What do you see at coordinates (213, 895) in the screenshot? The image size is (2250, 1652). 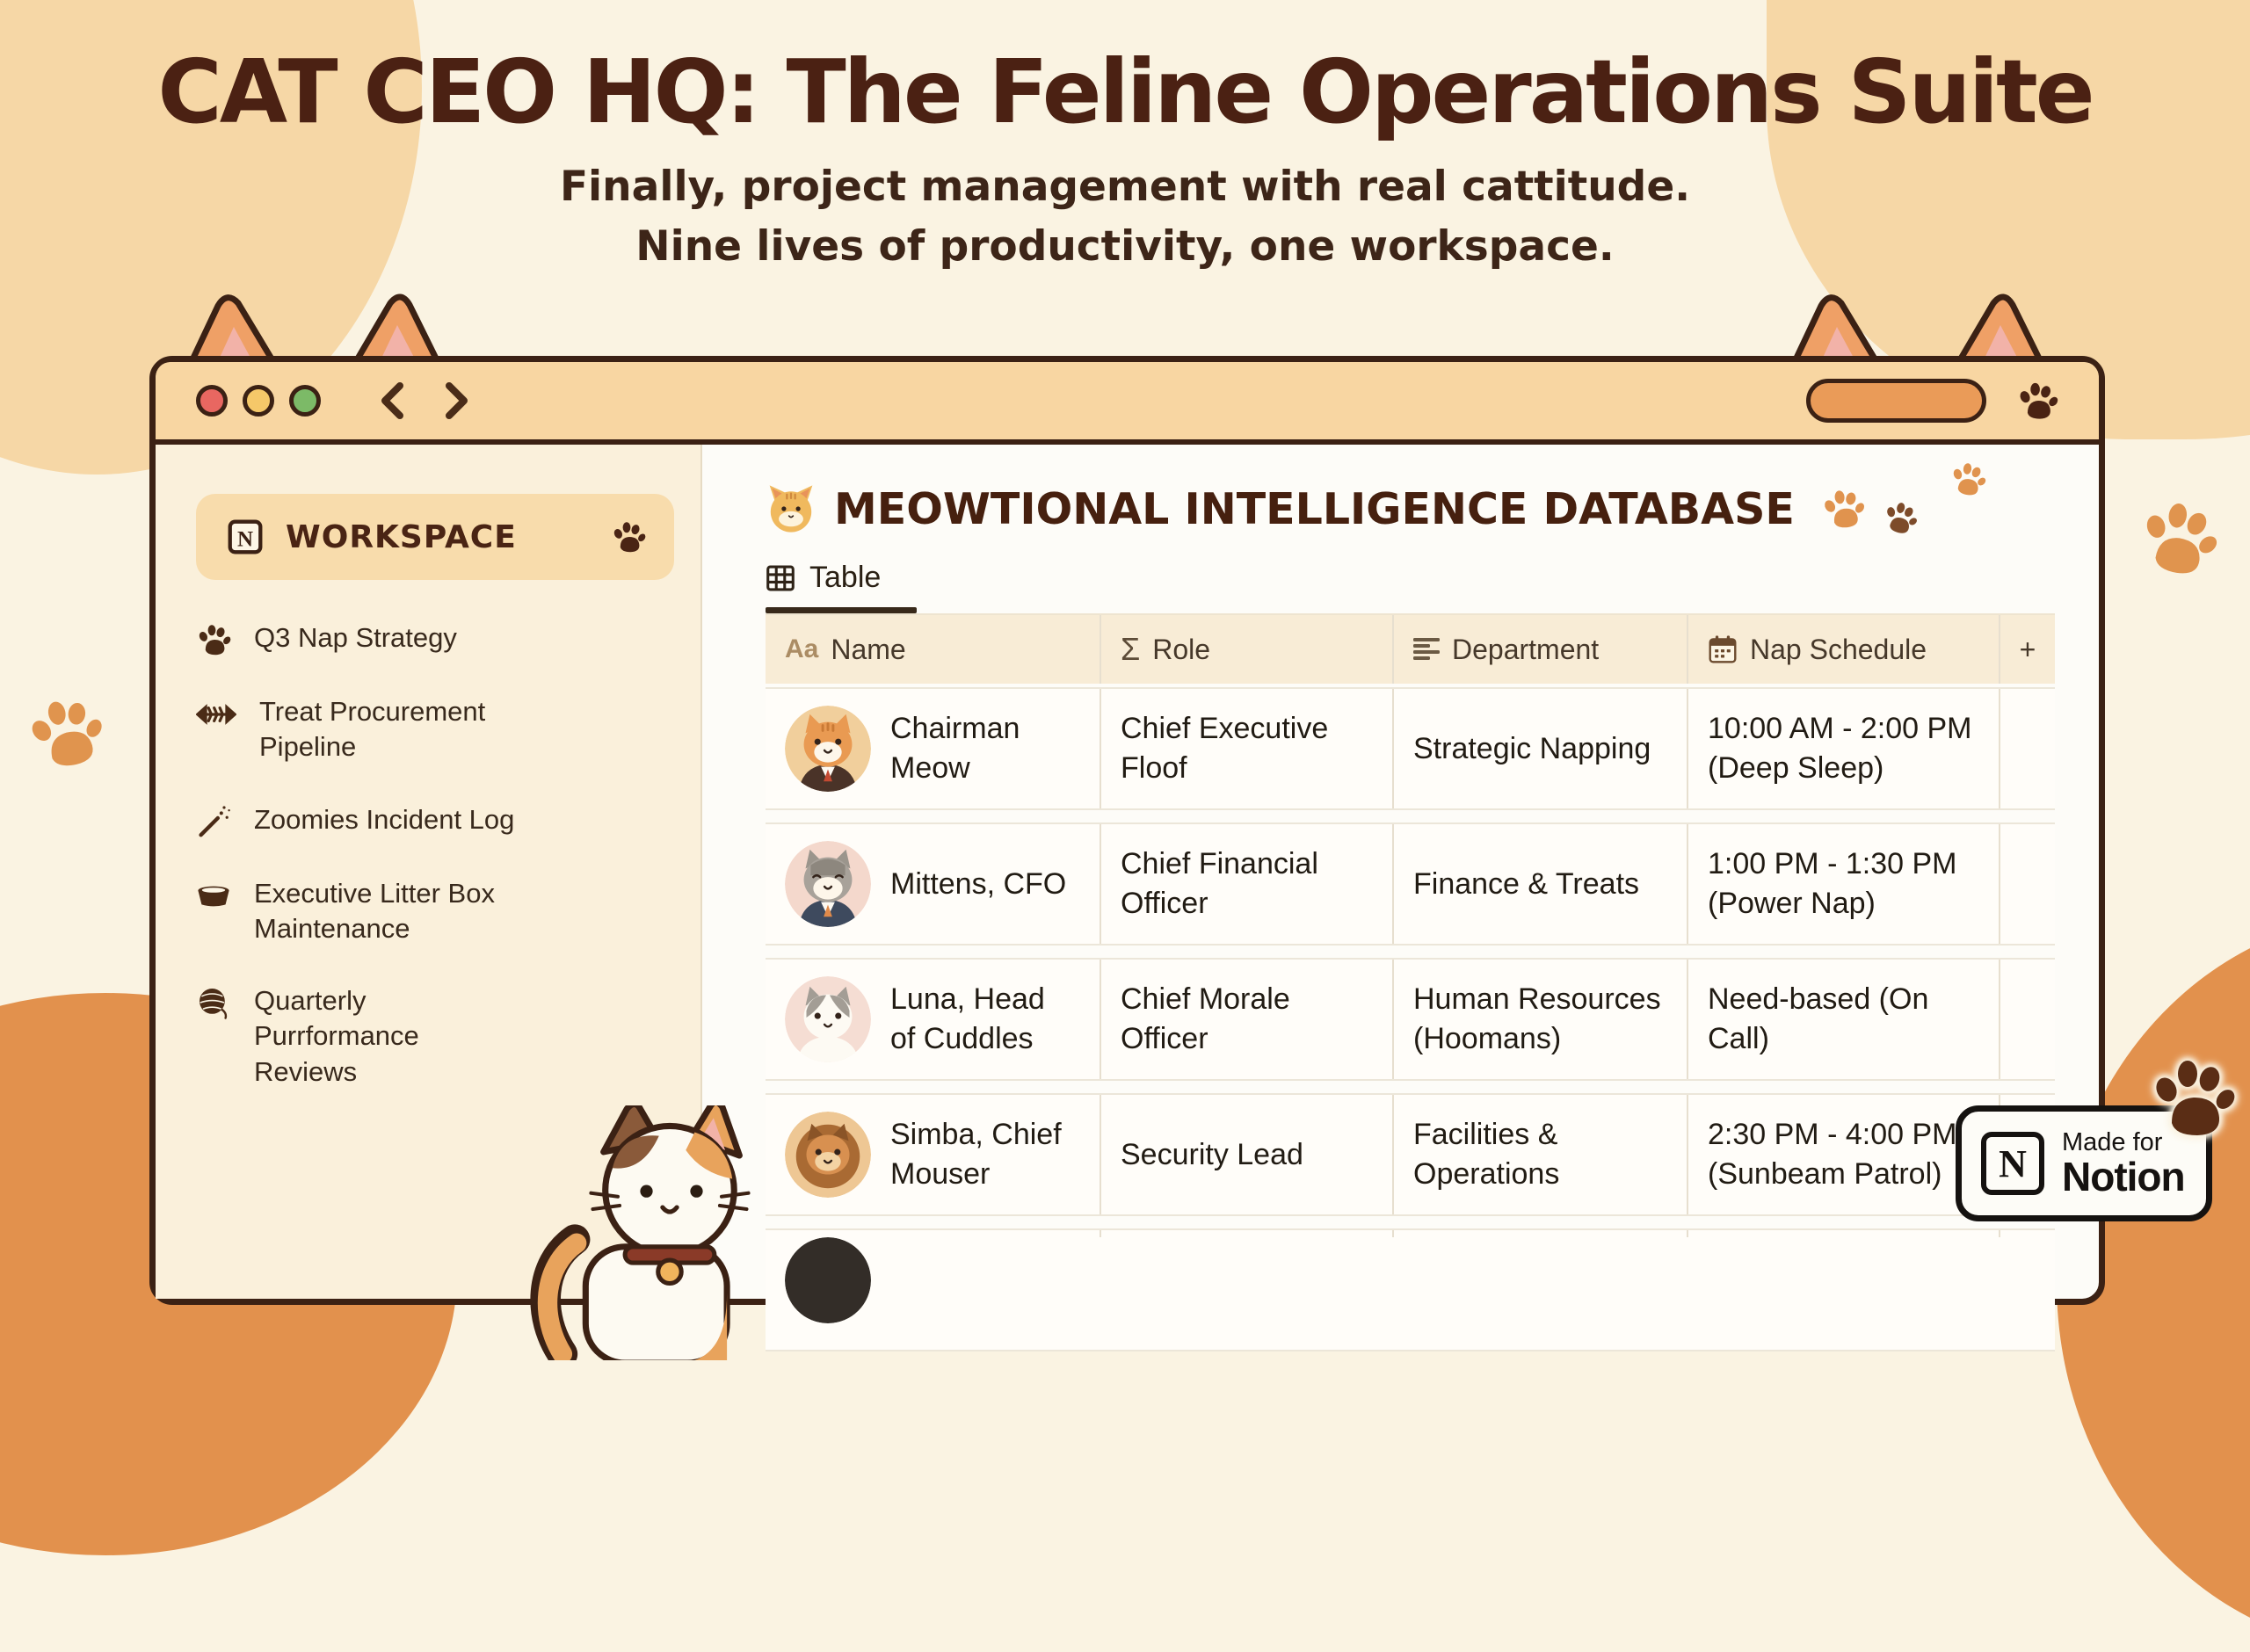 I see `litter-box-icon` at bounding box center [213, 895].